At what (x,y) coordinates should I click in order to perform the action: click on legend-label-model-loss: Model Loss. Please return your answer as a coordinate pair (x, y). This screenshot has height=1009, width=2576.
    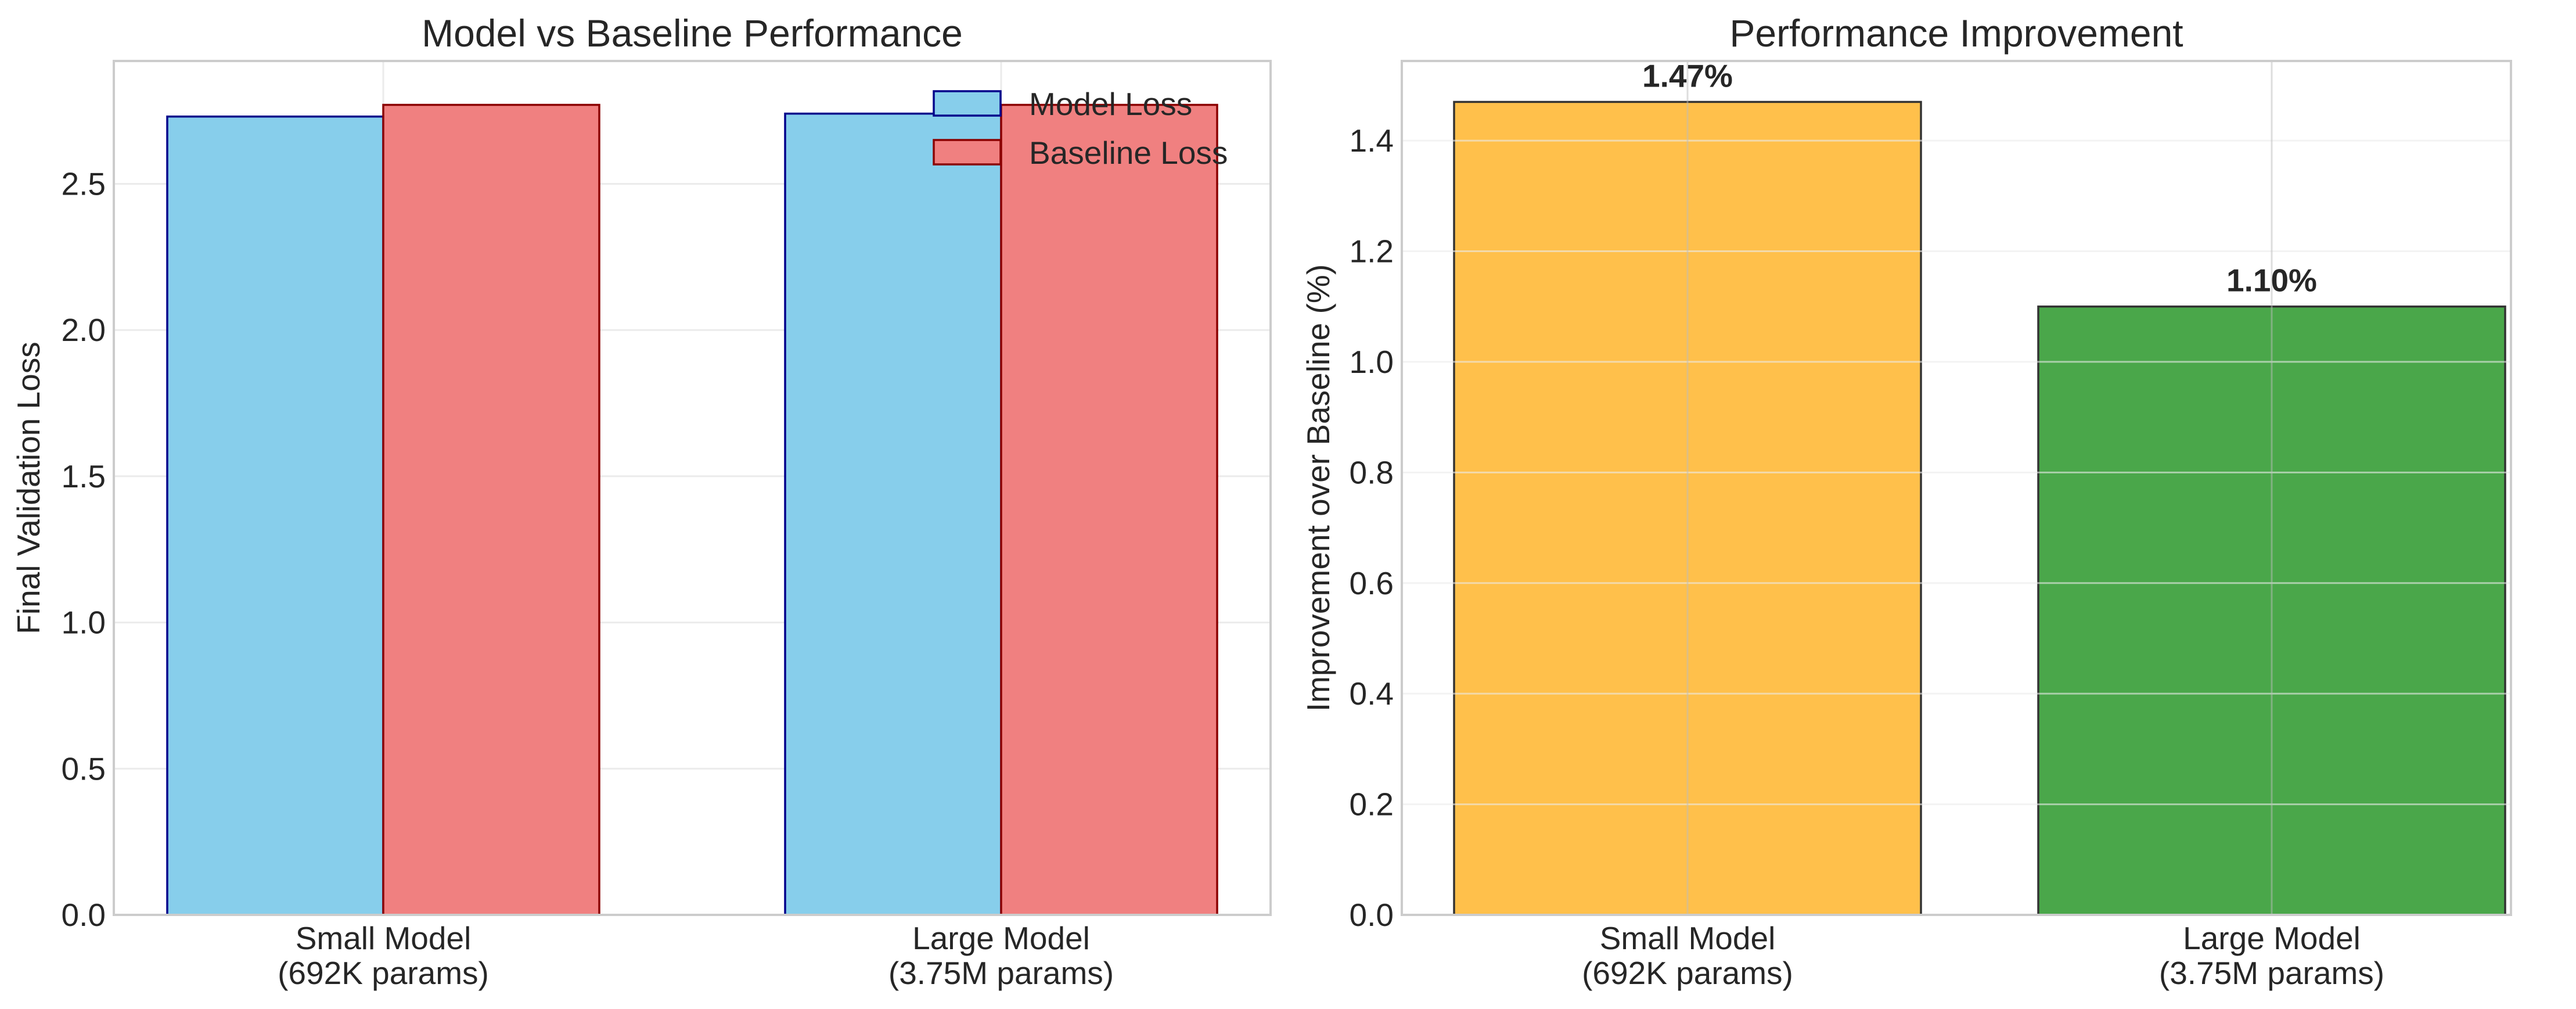
    Looking at the image, I should click on (1110, 104).